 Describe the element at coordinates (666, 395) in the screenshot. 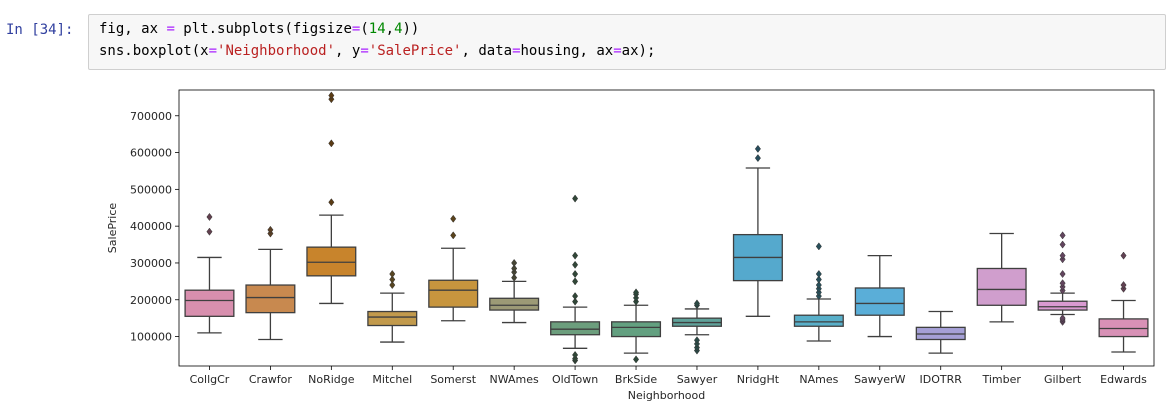

I see `x-axis-label: Neighborhood` at that location.